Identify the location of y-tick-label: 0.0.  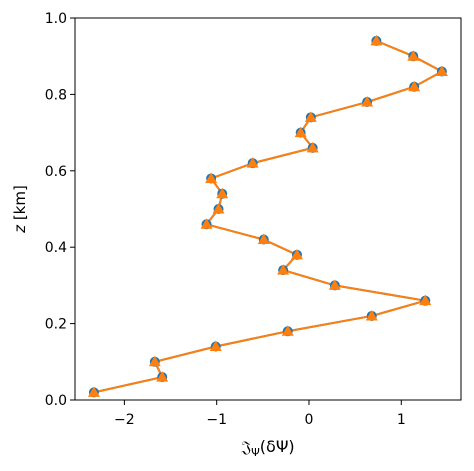
(56, 401).